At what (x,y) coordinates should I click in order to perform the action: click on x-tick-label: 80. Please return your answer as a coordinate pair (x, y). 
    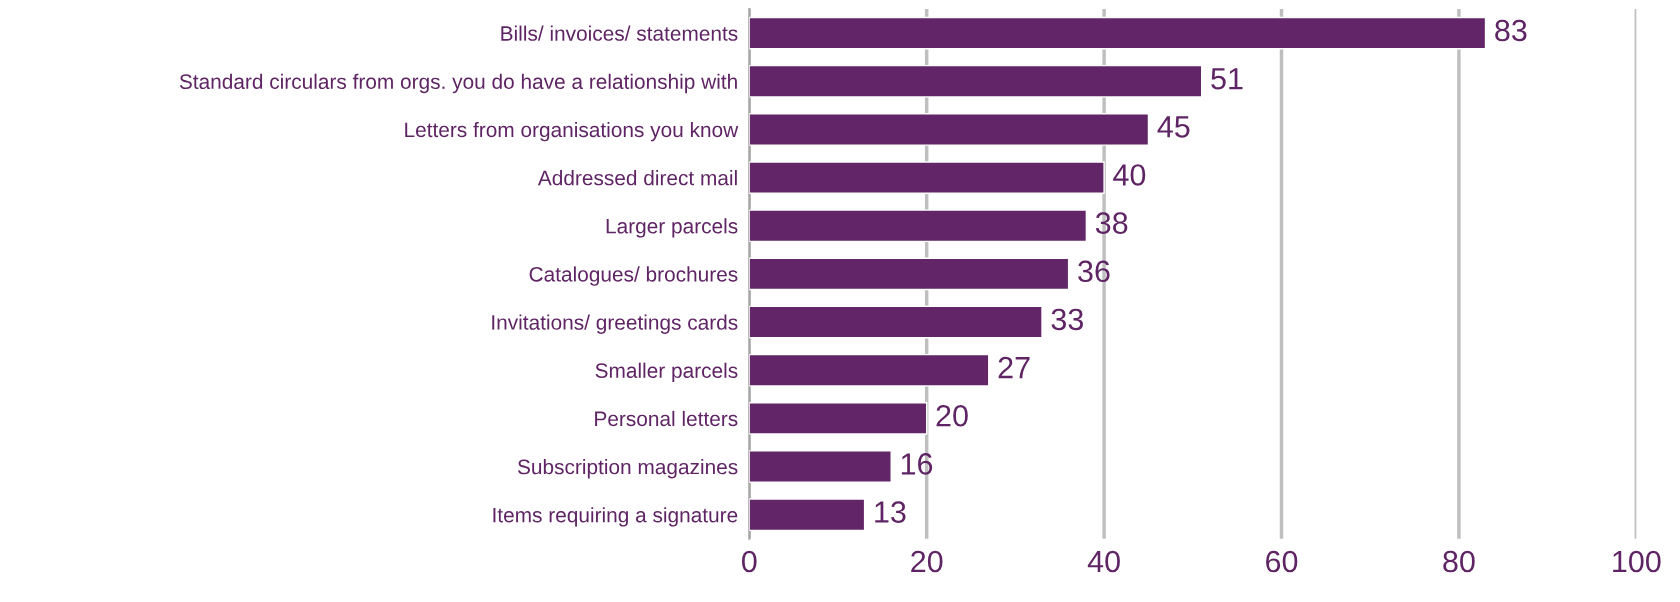
    Looking at the image, I should click on (1459, 561).